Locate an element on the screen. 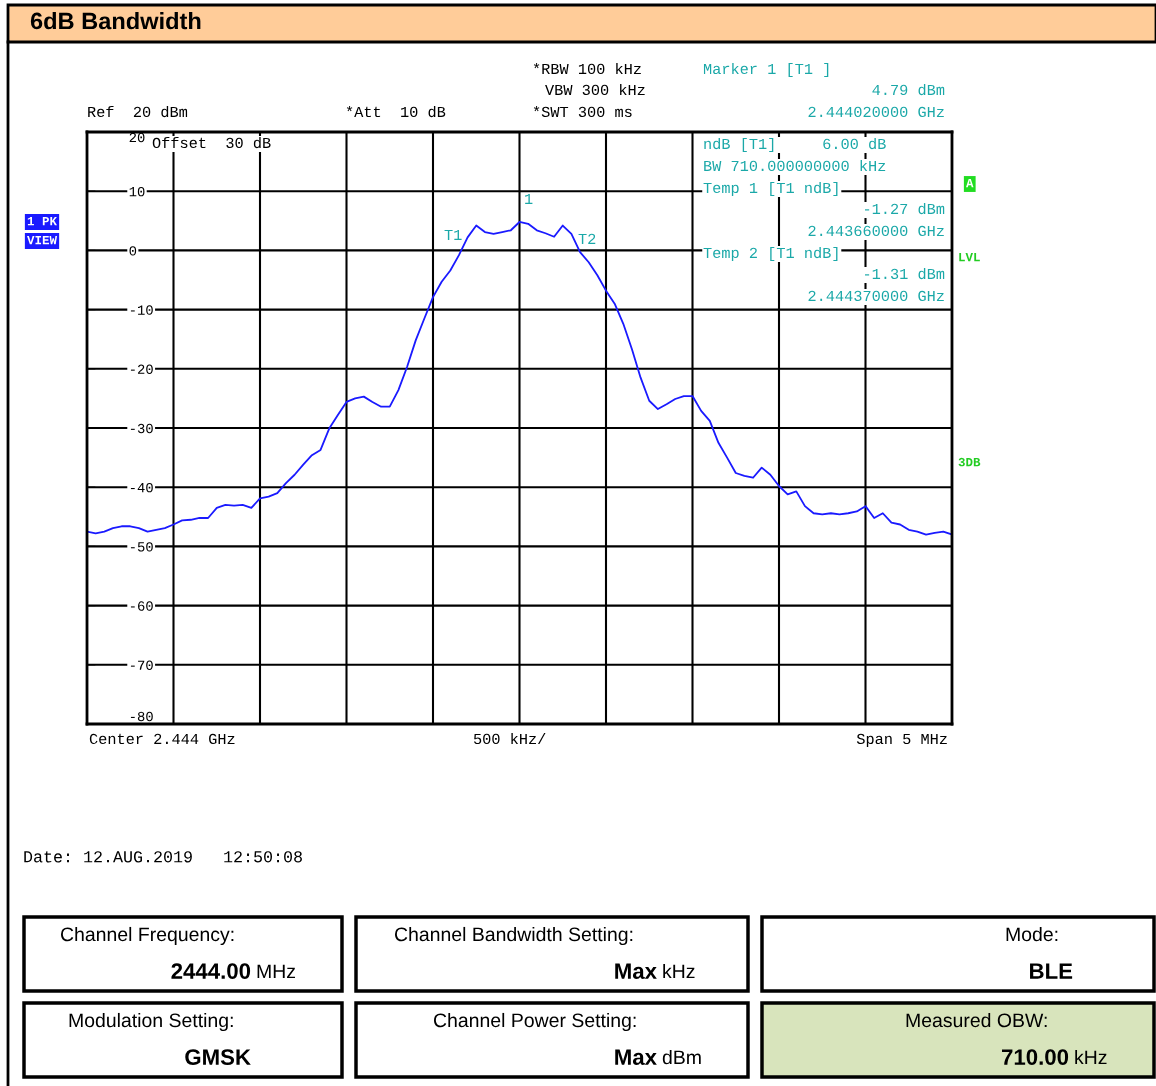 This screenshot has height=1086, width=1156. text: LVL is located at coordinates (969, 257).